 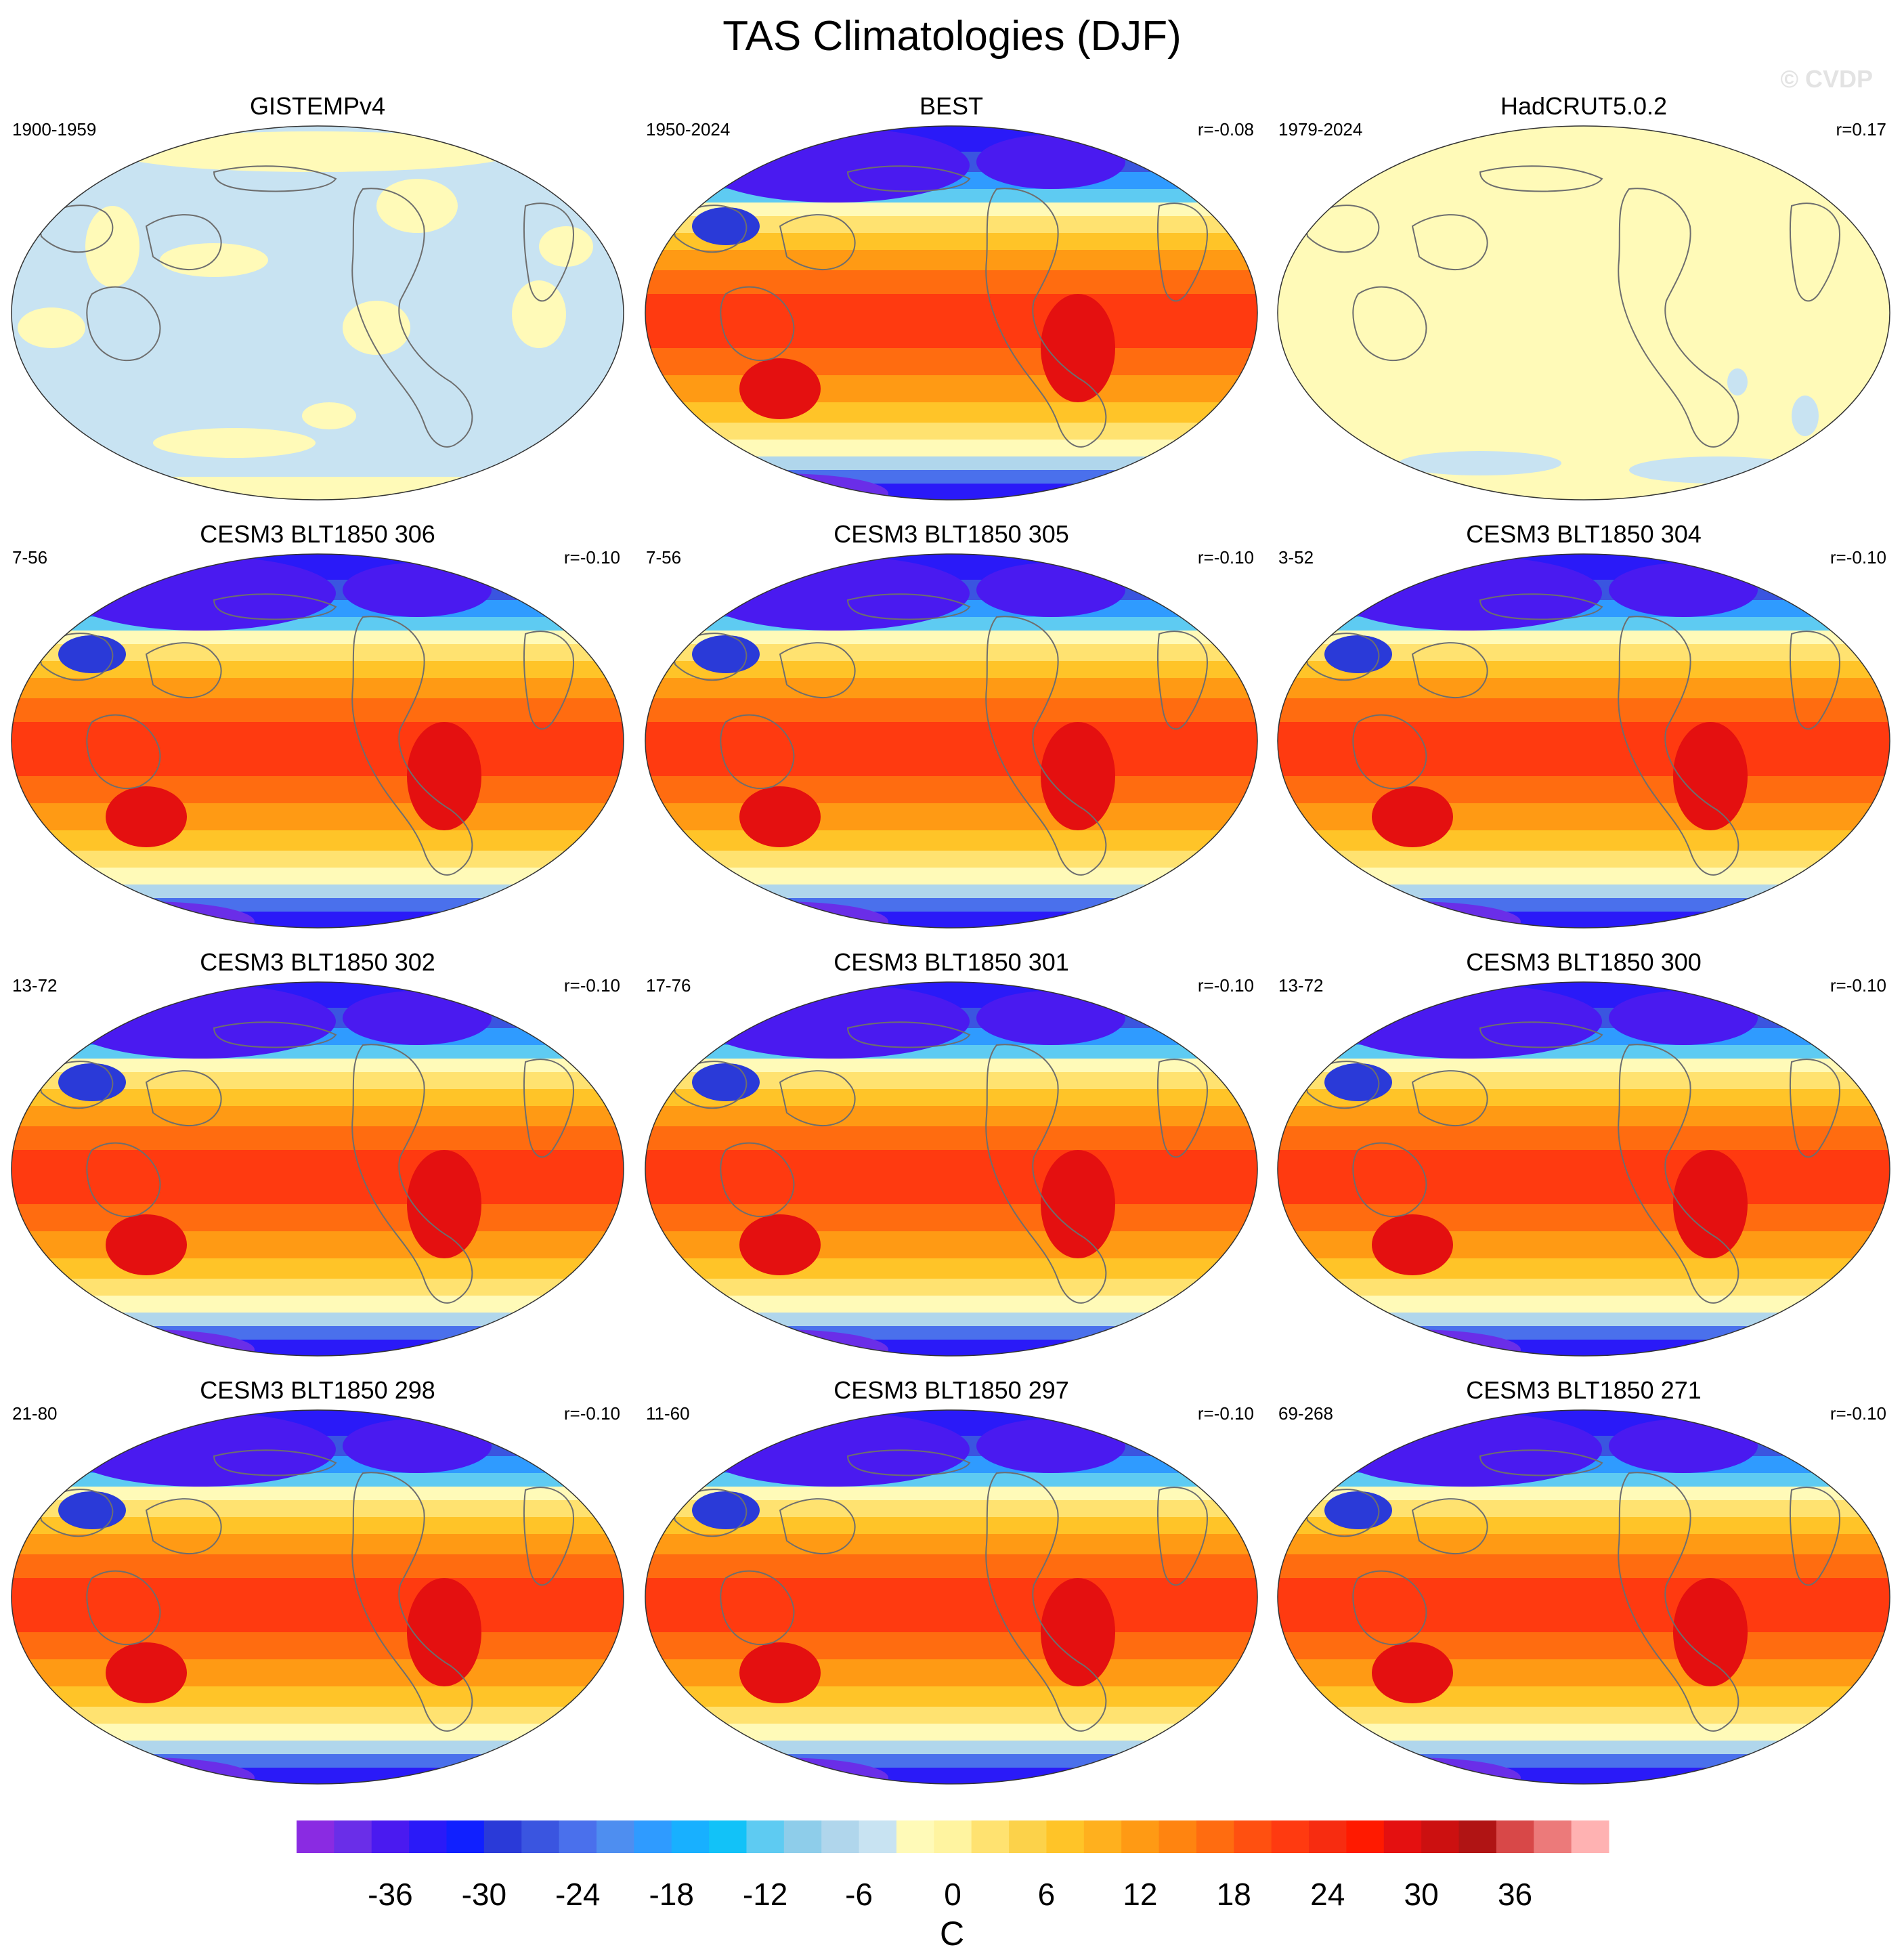 What do you see at coordinates (952, 1934) in the screenshot?
I see `colorbar-units: C` at bounding box center [952, 1934].